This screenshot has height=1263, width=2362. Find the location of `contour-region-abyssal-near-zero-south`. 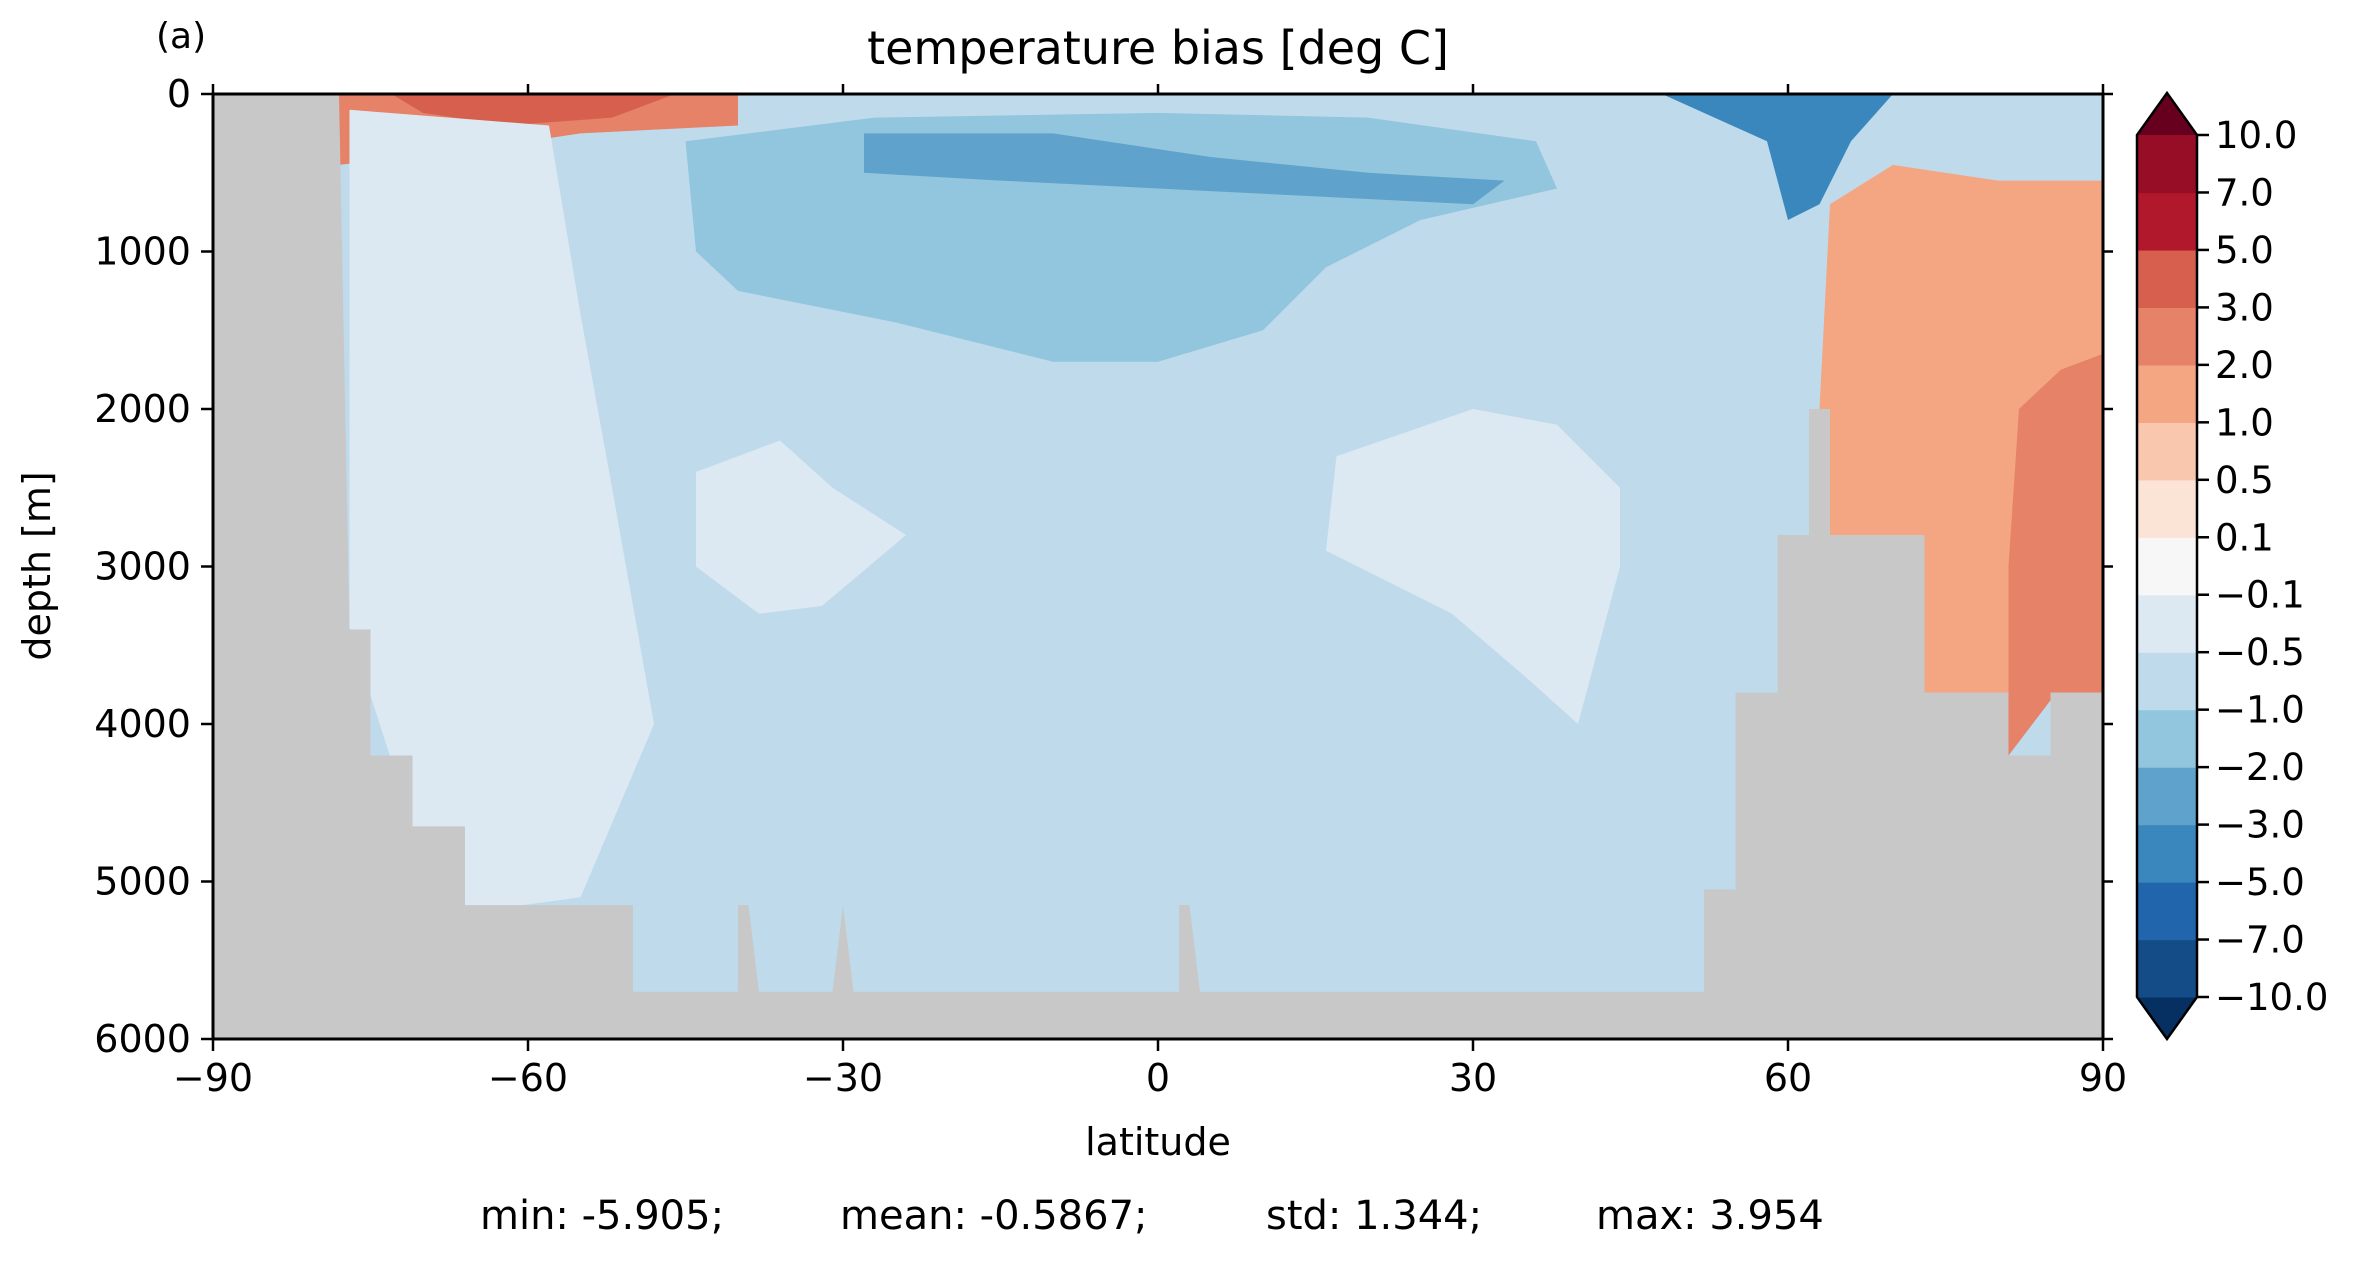

contour-region-abyssal-near-zero-south is located at coordinates (501, 511).